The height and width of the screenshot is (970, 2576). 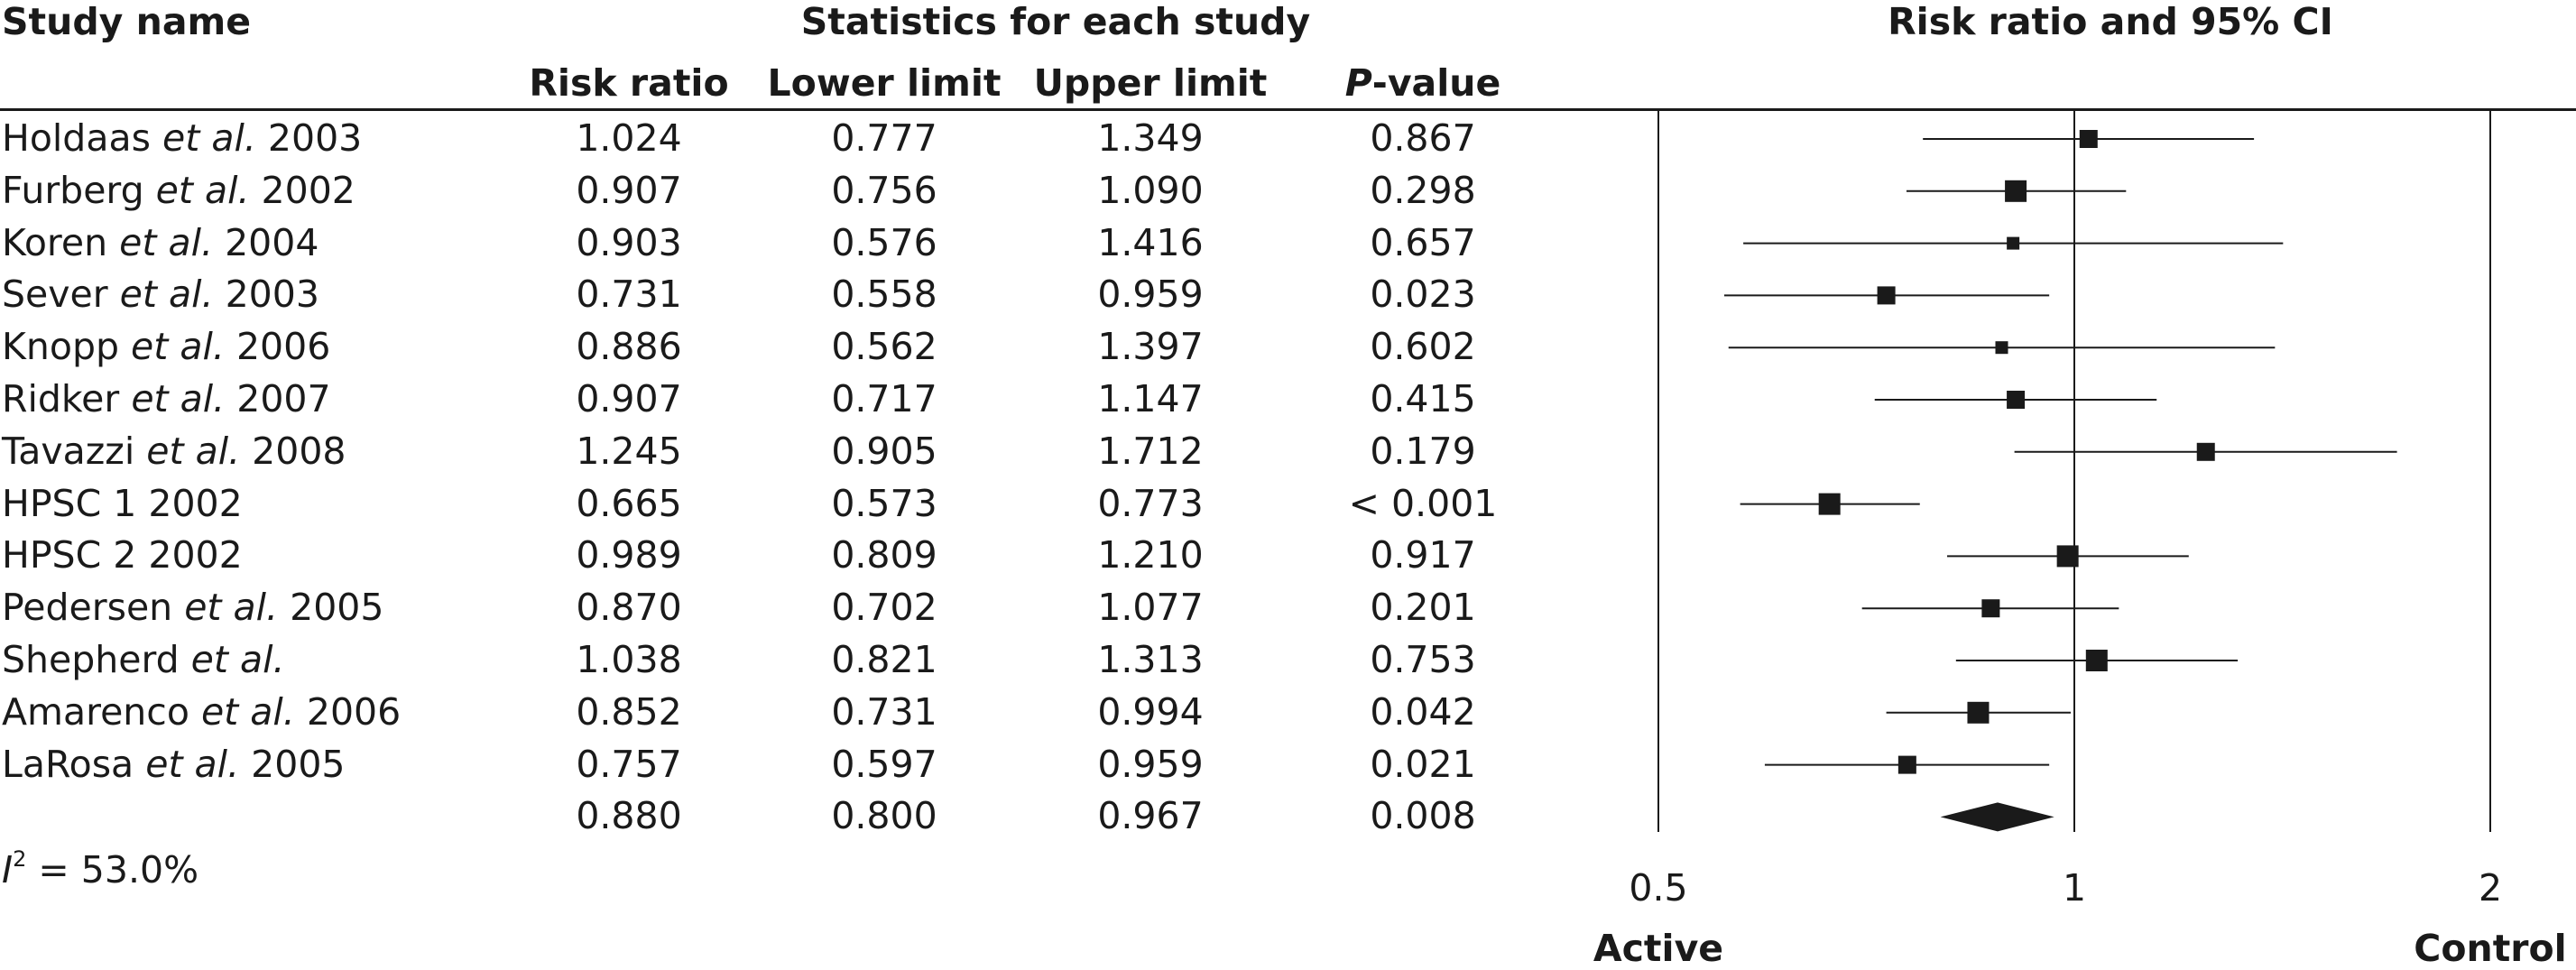 What do you see at coordinates (884, 608) in the screenshot?
I see `lower-limit-value: 0.702` at bounding box center [884, 608].